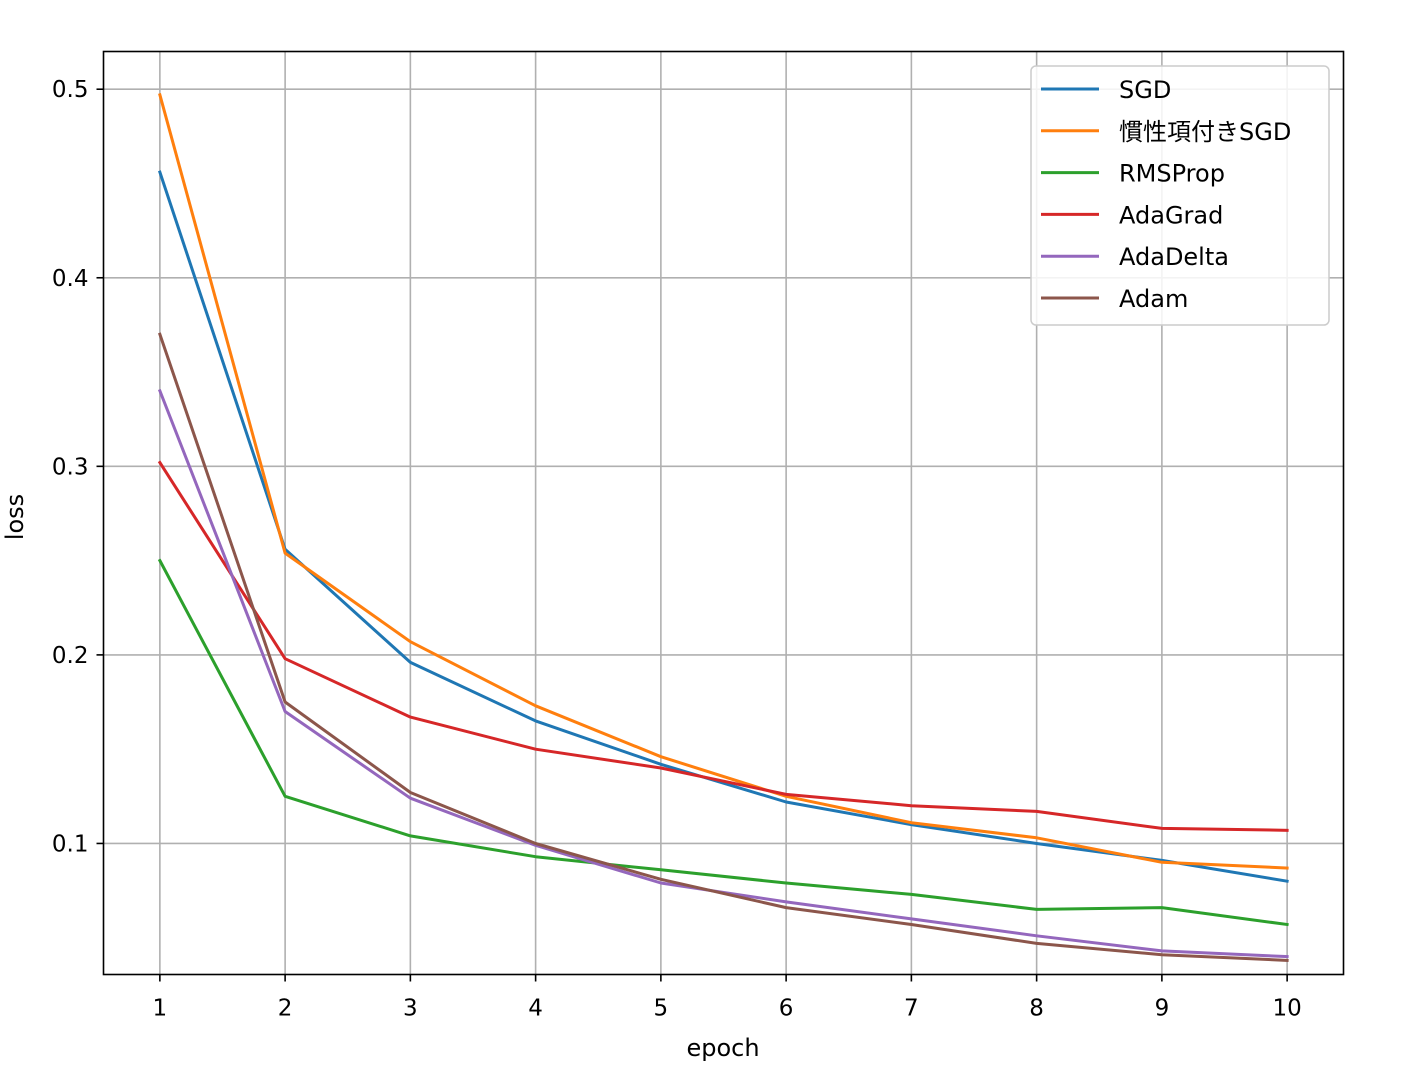 This screenshot has width=1408, height=1088. Describe the element at coordinates (727, 998) in the screenshot. I see `x-axis-ticks: 1 2 3 4 5 6 7 8 9 10` at that location.